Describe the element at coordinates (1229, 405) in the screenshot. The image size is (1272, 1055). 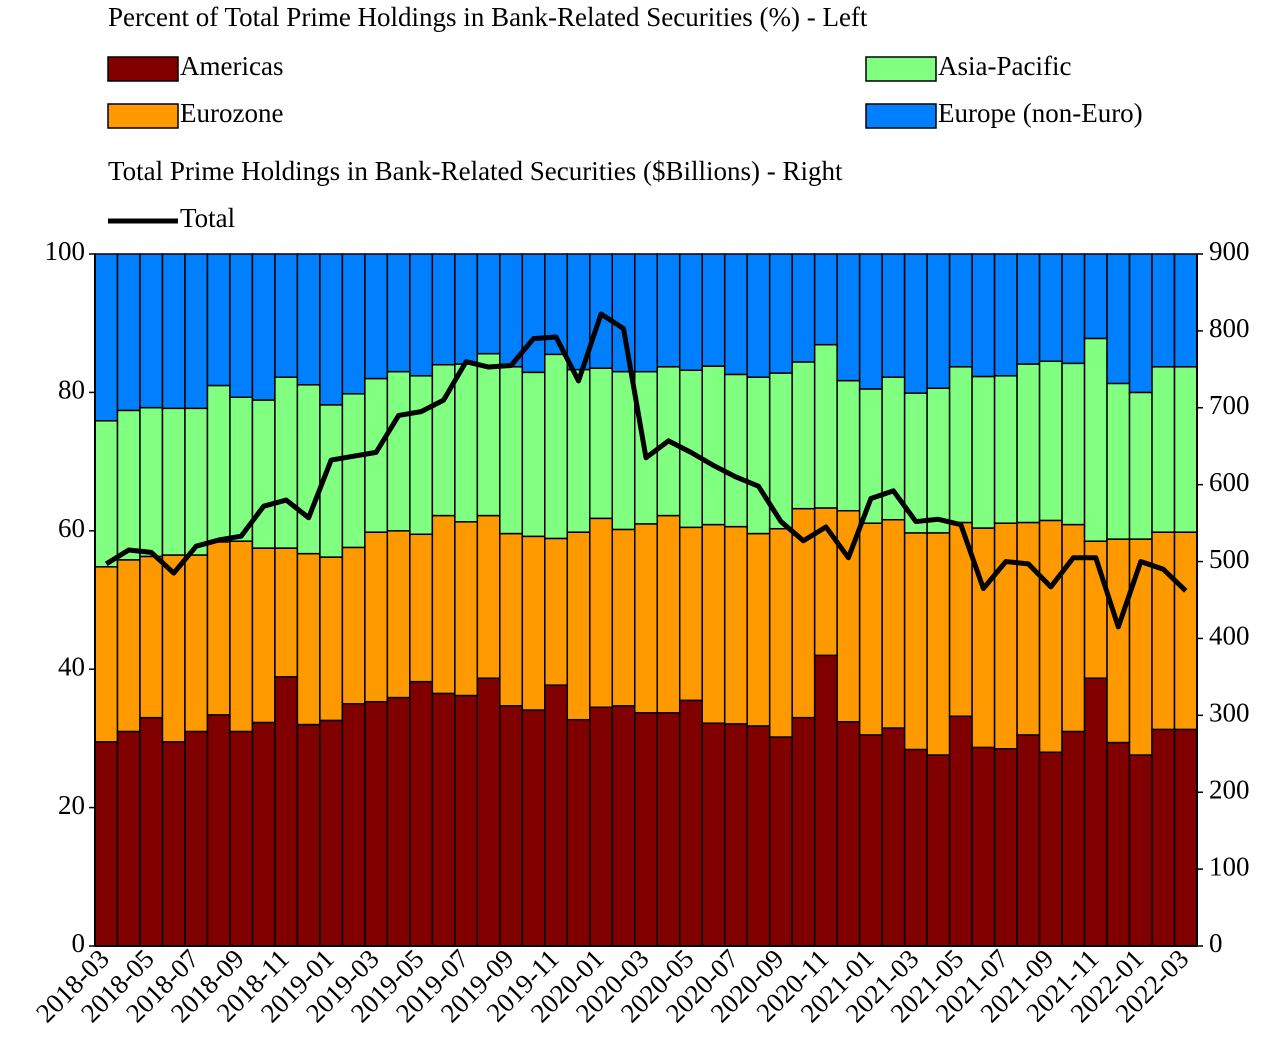
I see `y2-tick-label: 700` at that location.